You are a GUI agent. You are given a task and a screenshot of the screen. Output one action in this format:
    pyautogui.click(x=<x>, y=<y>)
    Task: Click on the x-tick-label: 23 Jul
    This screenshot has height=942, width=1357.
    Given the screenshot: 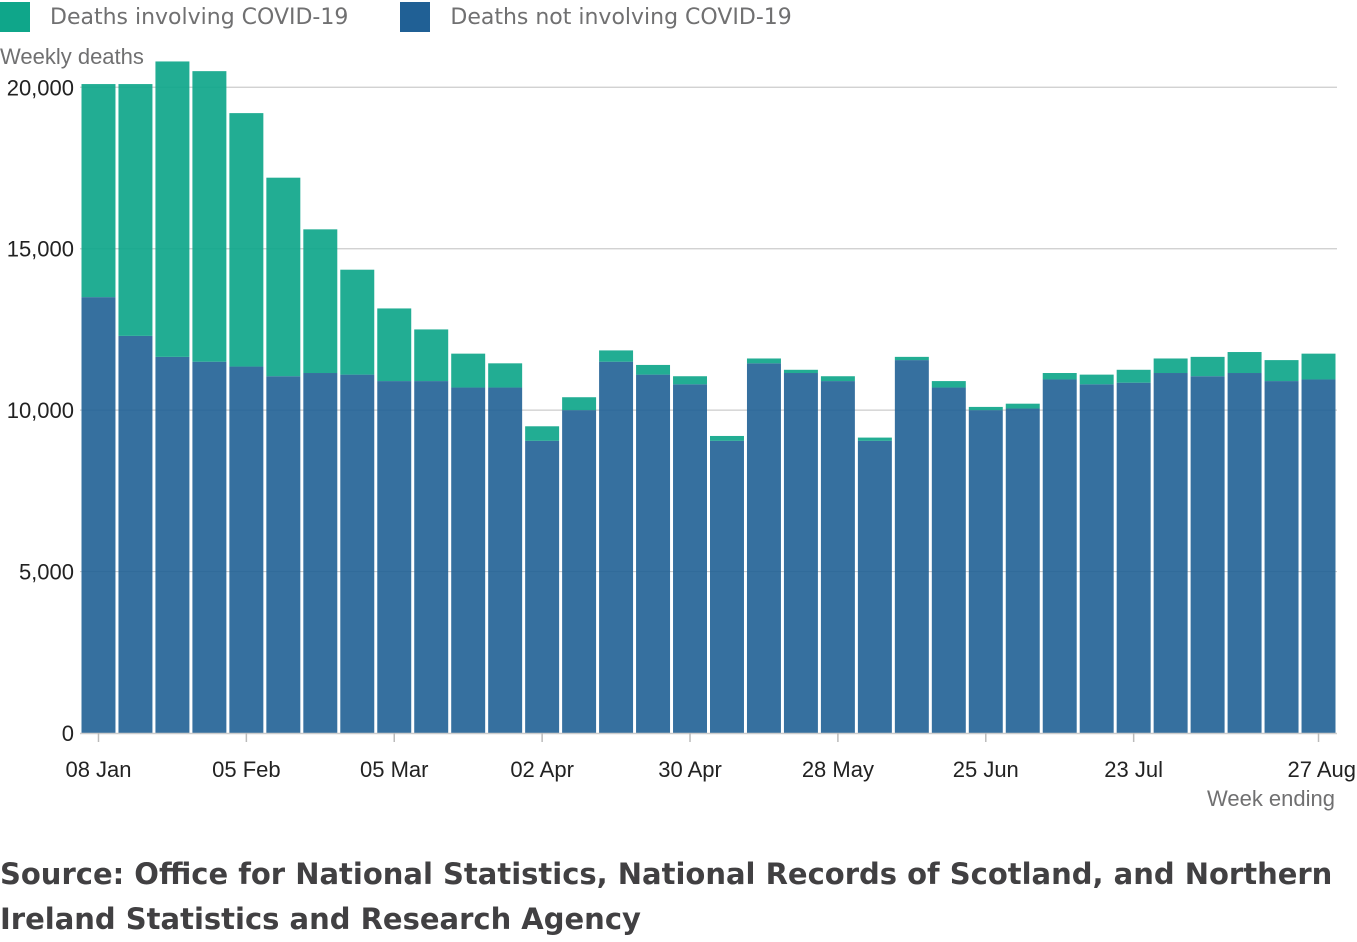 What is the action you would take?
    pyautogui.click(x=1133, y=769)
    